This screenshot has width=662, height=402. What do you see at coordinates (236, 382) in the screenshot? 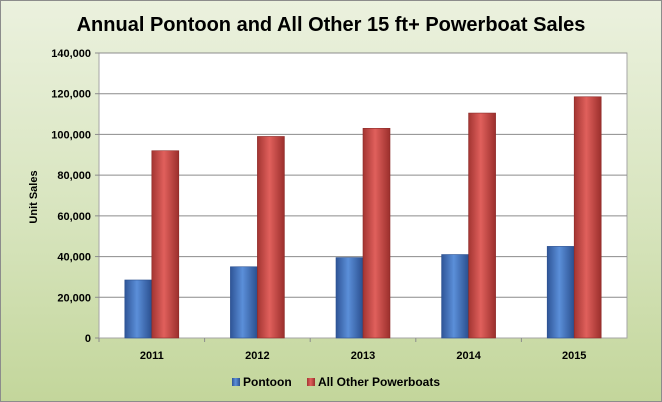
I see `legend-swatch-pontoon` at bounding box center [236, 382].